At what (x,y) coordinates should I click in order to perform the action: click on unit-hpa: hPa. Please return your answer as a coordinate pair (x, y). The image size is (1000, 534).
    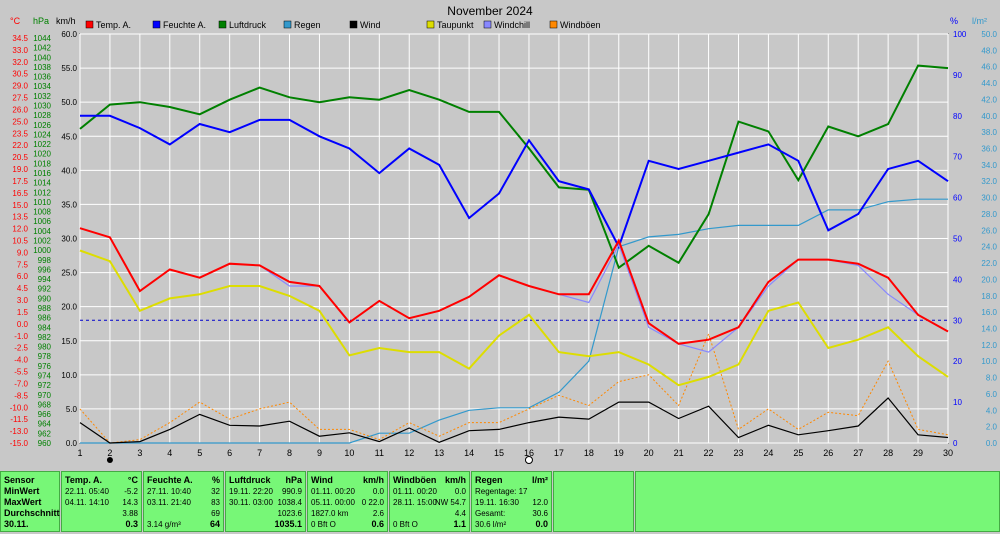
    Looking at the image, I should click on (41, 21).